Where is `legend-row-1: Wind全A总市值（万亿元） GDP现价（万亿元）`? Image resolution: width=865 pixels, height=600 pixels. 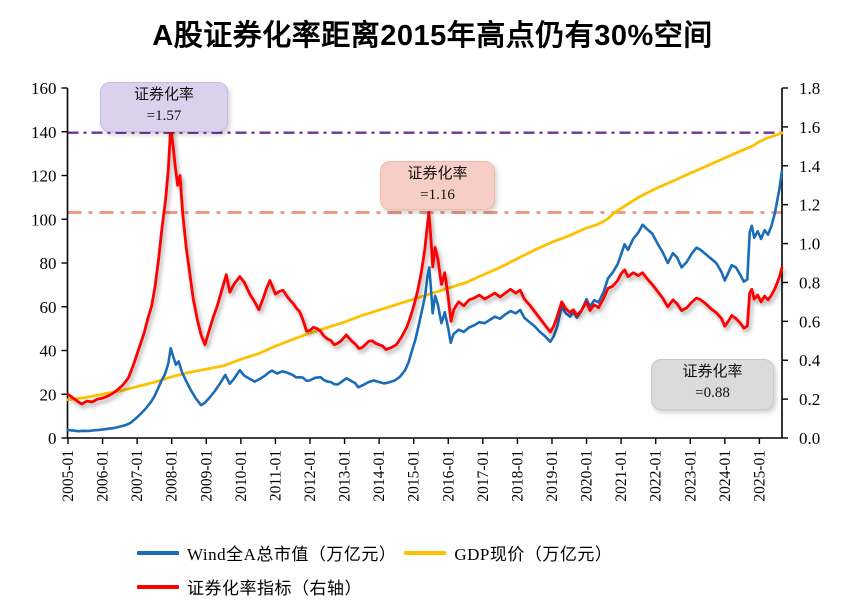 legend-row-1: Wind全A总市值（万亿元） GDP现价（万亿元） is located at coordinates (374, 552).